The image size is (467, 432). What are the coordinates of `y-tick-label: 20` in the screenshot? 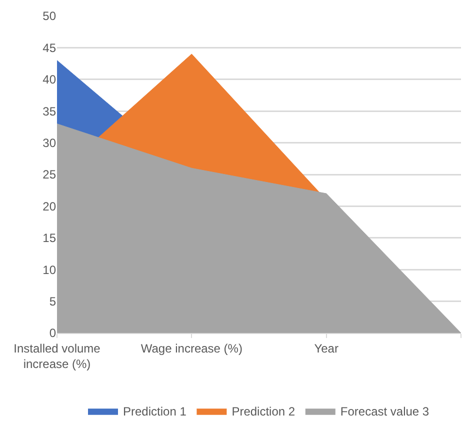 It's located at (49, 206).